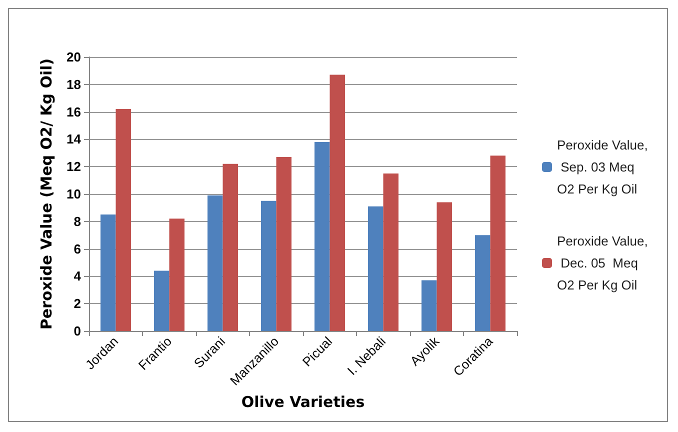 The image size is (678, 432). Describe the element at coordinates (602, 167) in the screenshot. I see `legend-label: Peroxide Value, Sep. 03 Meq O2 Per Kg Oil` at that location.